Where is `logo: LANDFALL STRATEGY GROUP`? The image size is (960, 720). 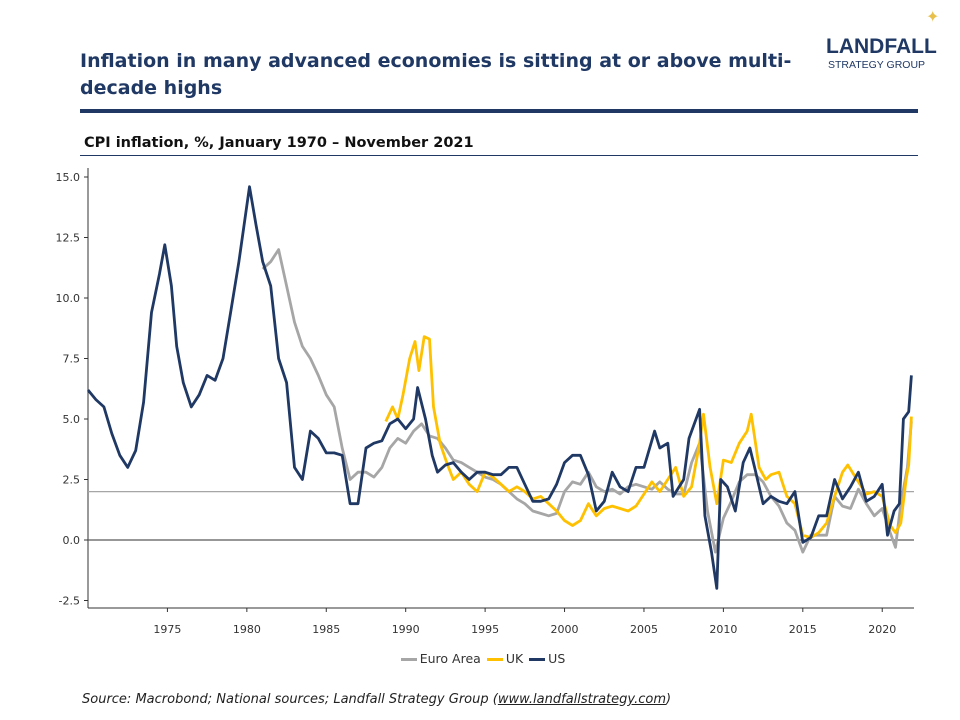 logo: LANDFALL STRATEGY GROUP is located at coordinates (881, 53).